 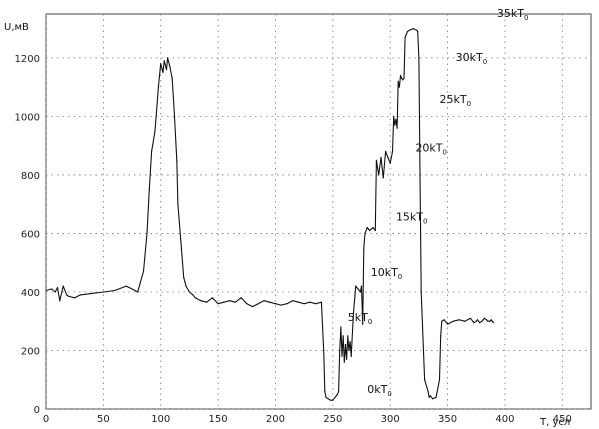 What do you see at coordinates (16, 27) in the screenshot?
I see `y-axis-label: U,мВ` at bounding box center [16, 27].